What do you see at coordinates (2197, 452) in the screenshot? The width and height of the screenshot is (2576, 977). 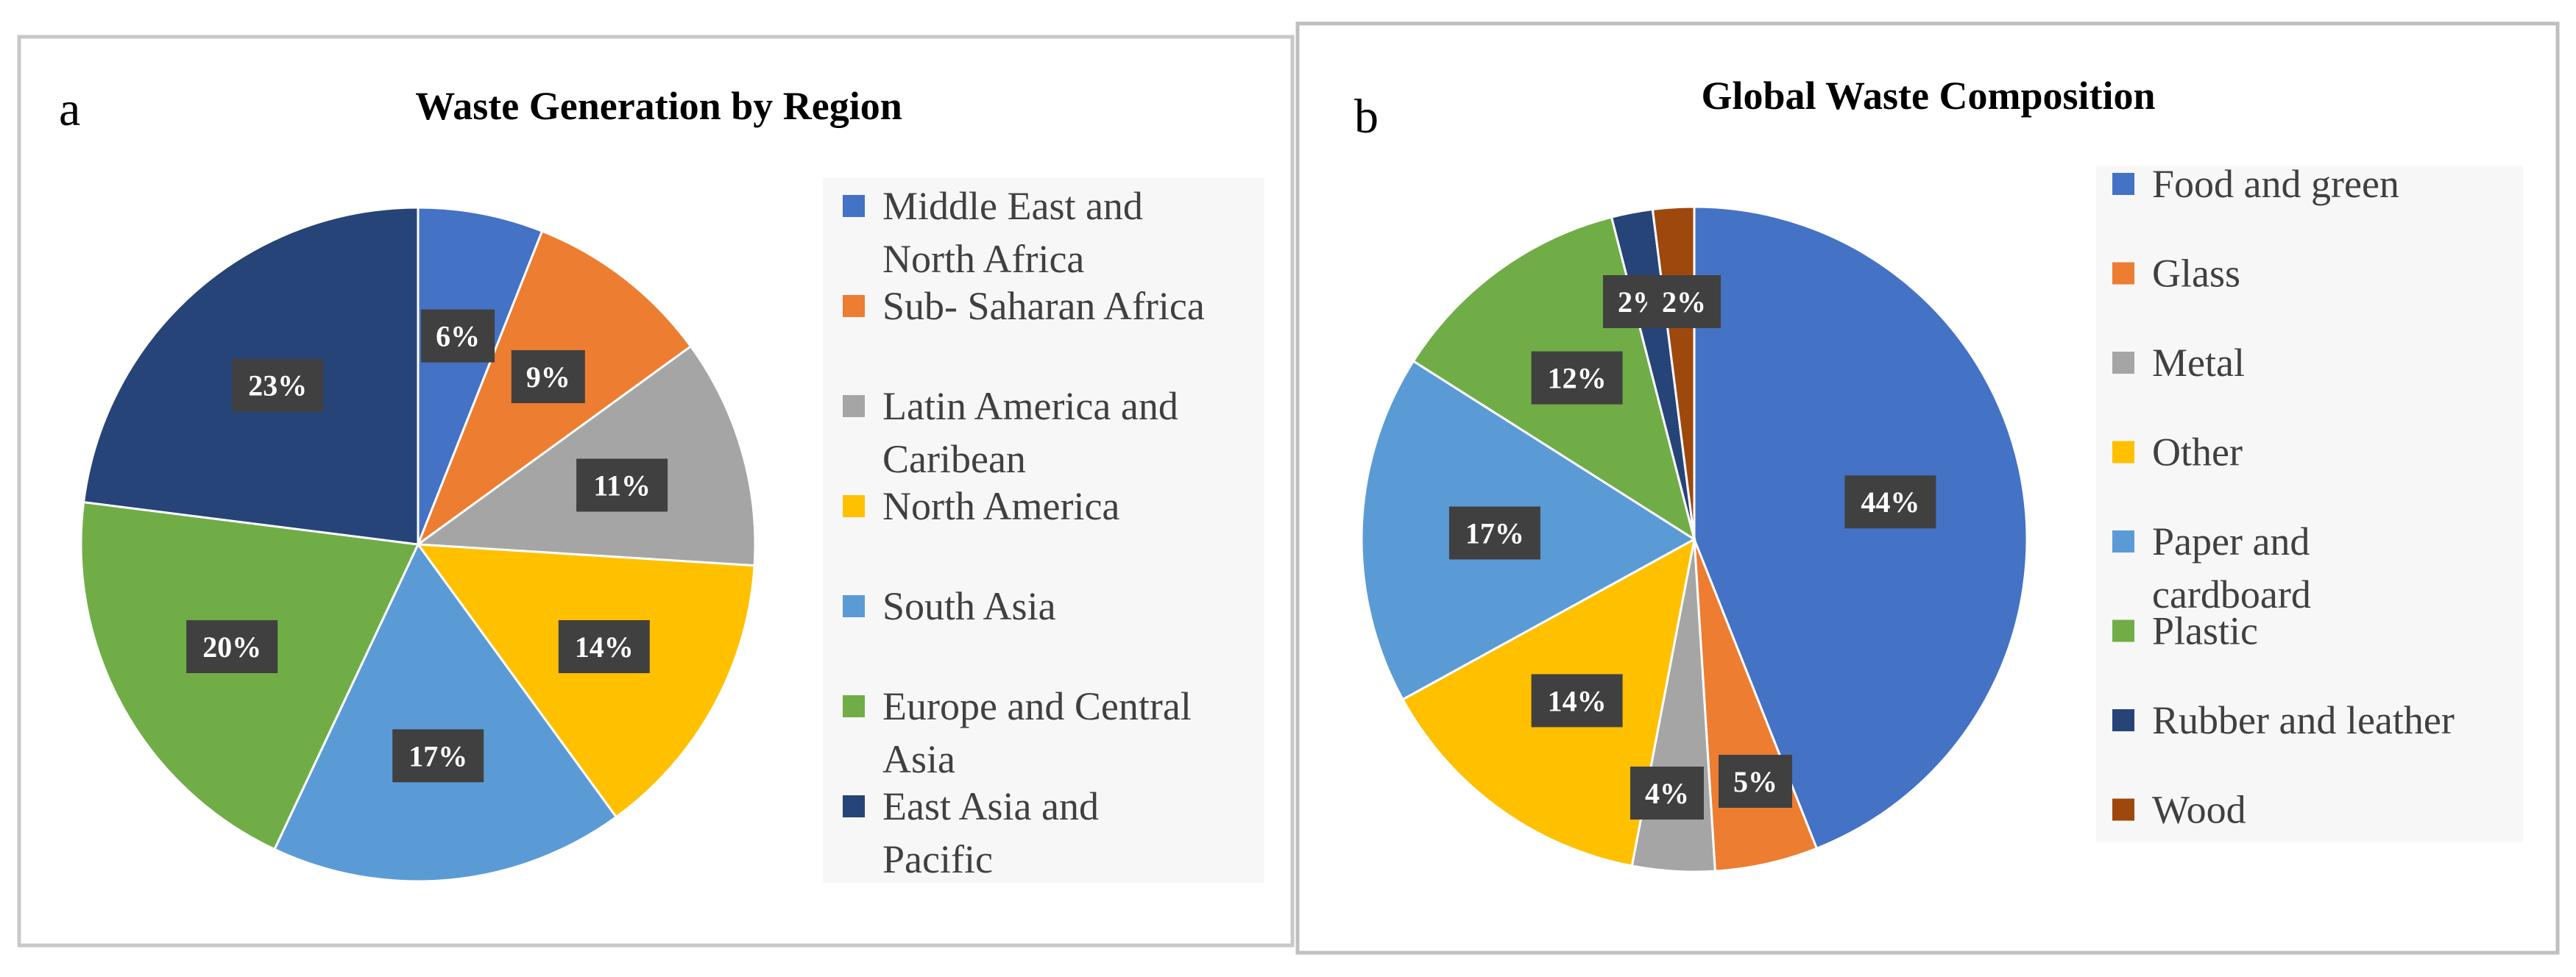 I see `legend-label-other: Other` at bounding box center [2197, 452].